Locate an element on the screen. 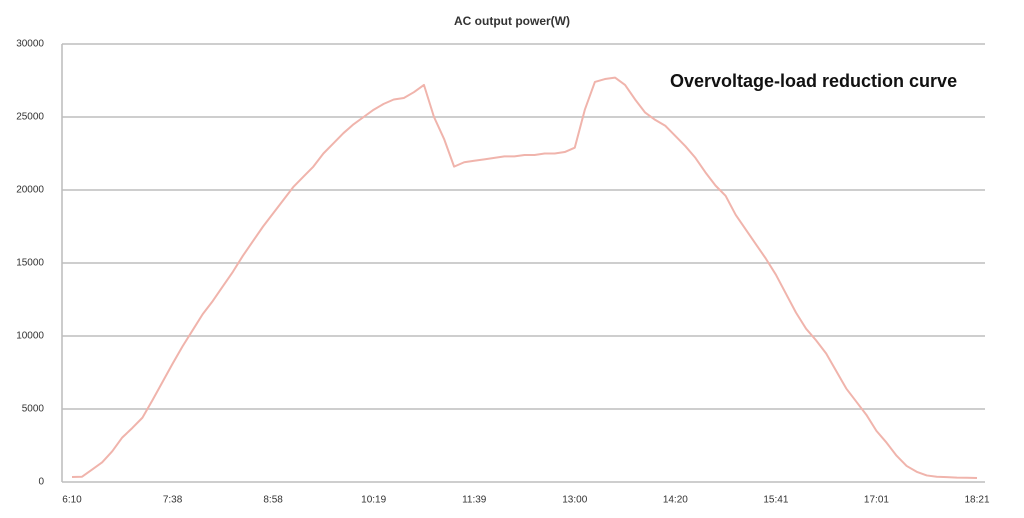 The width and height of the screenshot is (1024, 518). y-tick-label: 10000 is located at coordinates (30, 336).